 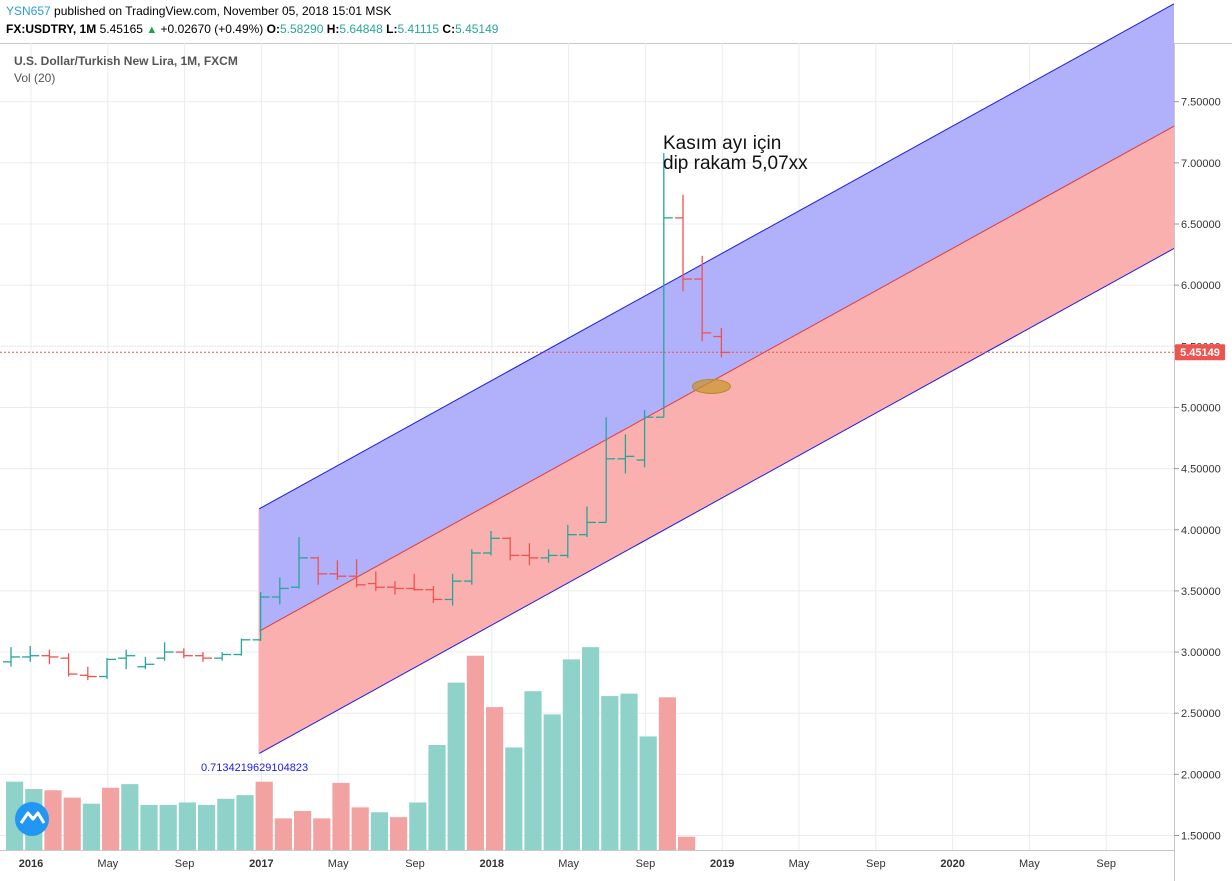 I want to click on y-tick-label: 3.50000, so click(x=1201, y=592).